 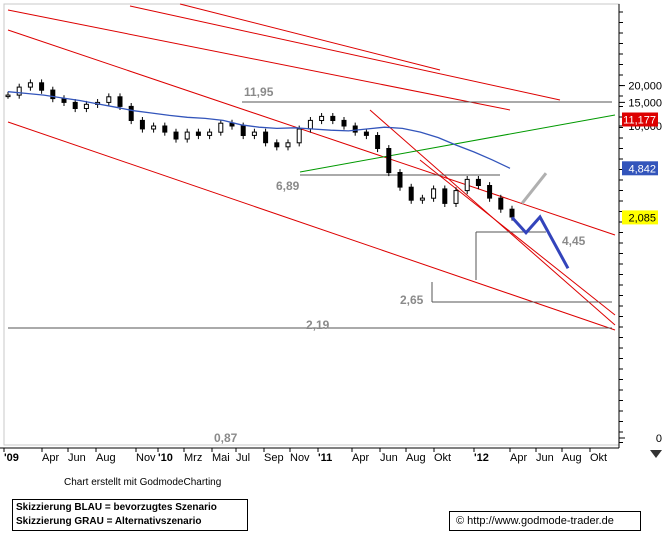 I want to click on x-tick-label: '10, so click(x=165, y=458).